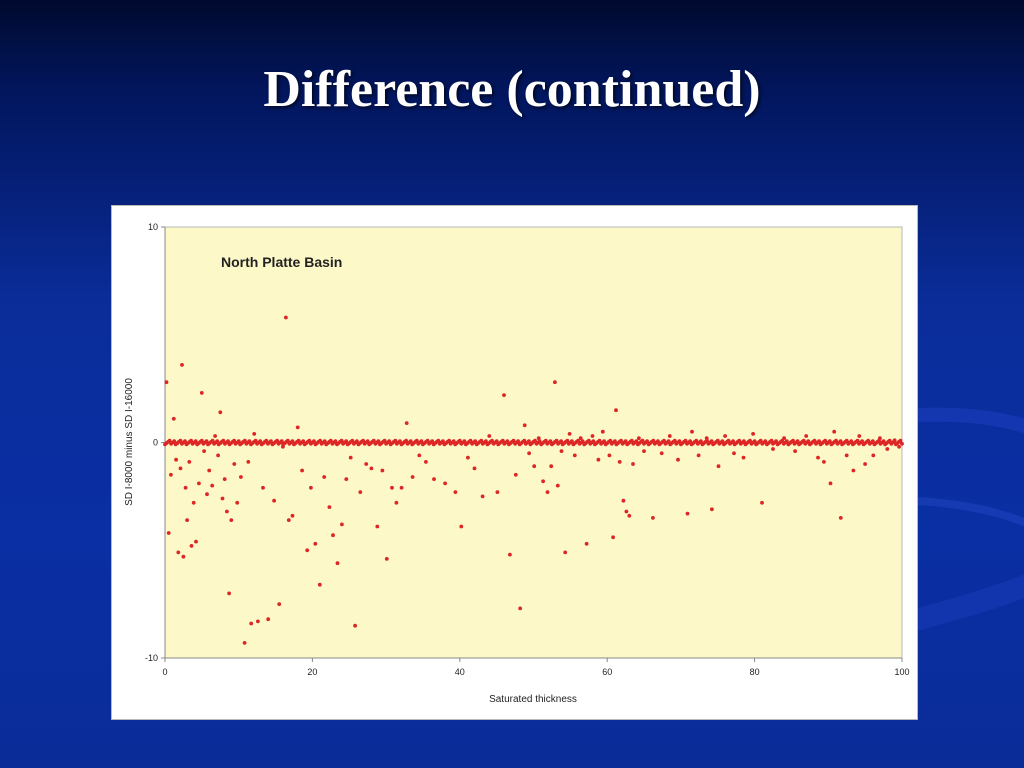 The image size is (1024, 768). I want to click on x-tick-label: 80, so click(755, 672).